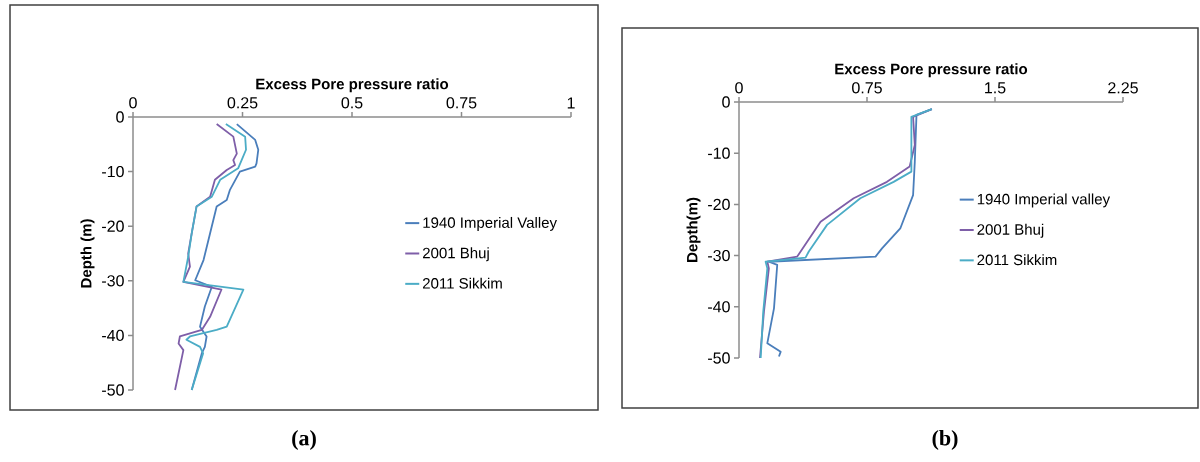 The width and height of the screenshot is (1200, 462). I want to click on text: (a), so click(304, 440).